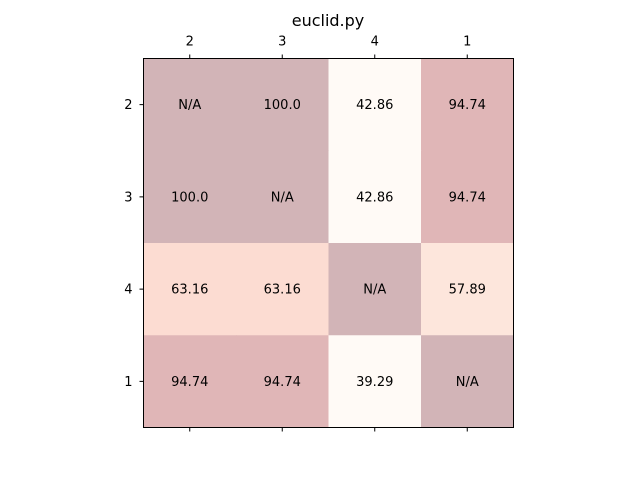 This screenshot has height=480, width=640. Describe the element at coordinates (190, 42) in the screenshot. I see `x-tick-label: 2` at that location.